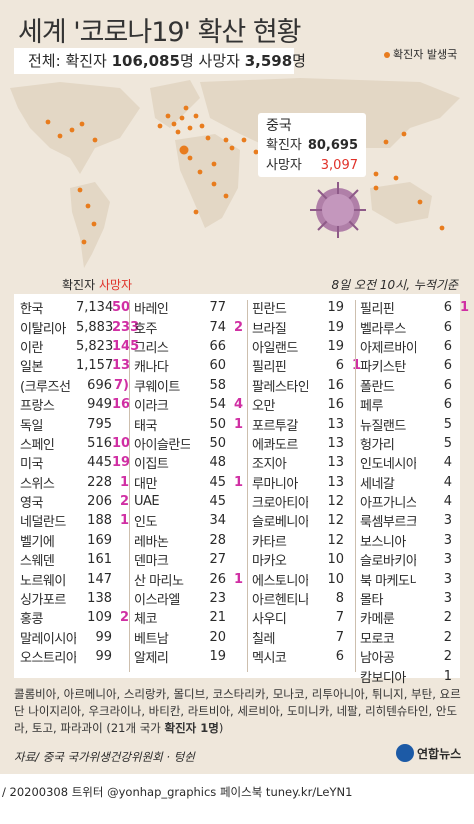 Image resolution: width=474 pixels, height=824 pixels. Describe the element at coordinates (151, 310) in the screenshot. I see `country-name: 바레인` at that location.